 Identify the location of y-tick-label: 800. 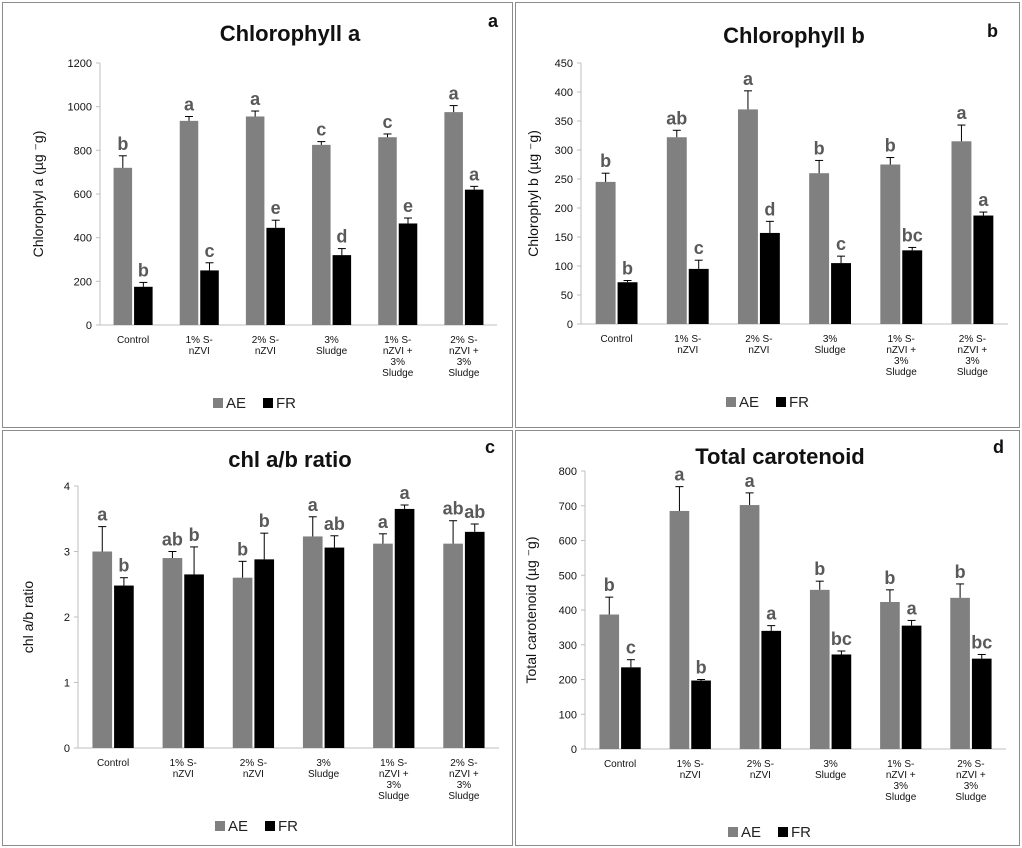
(568, 472).